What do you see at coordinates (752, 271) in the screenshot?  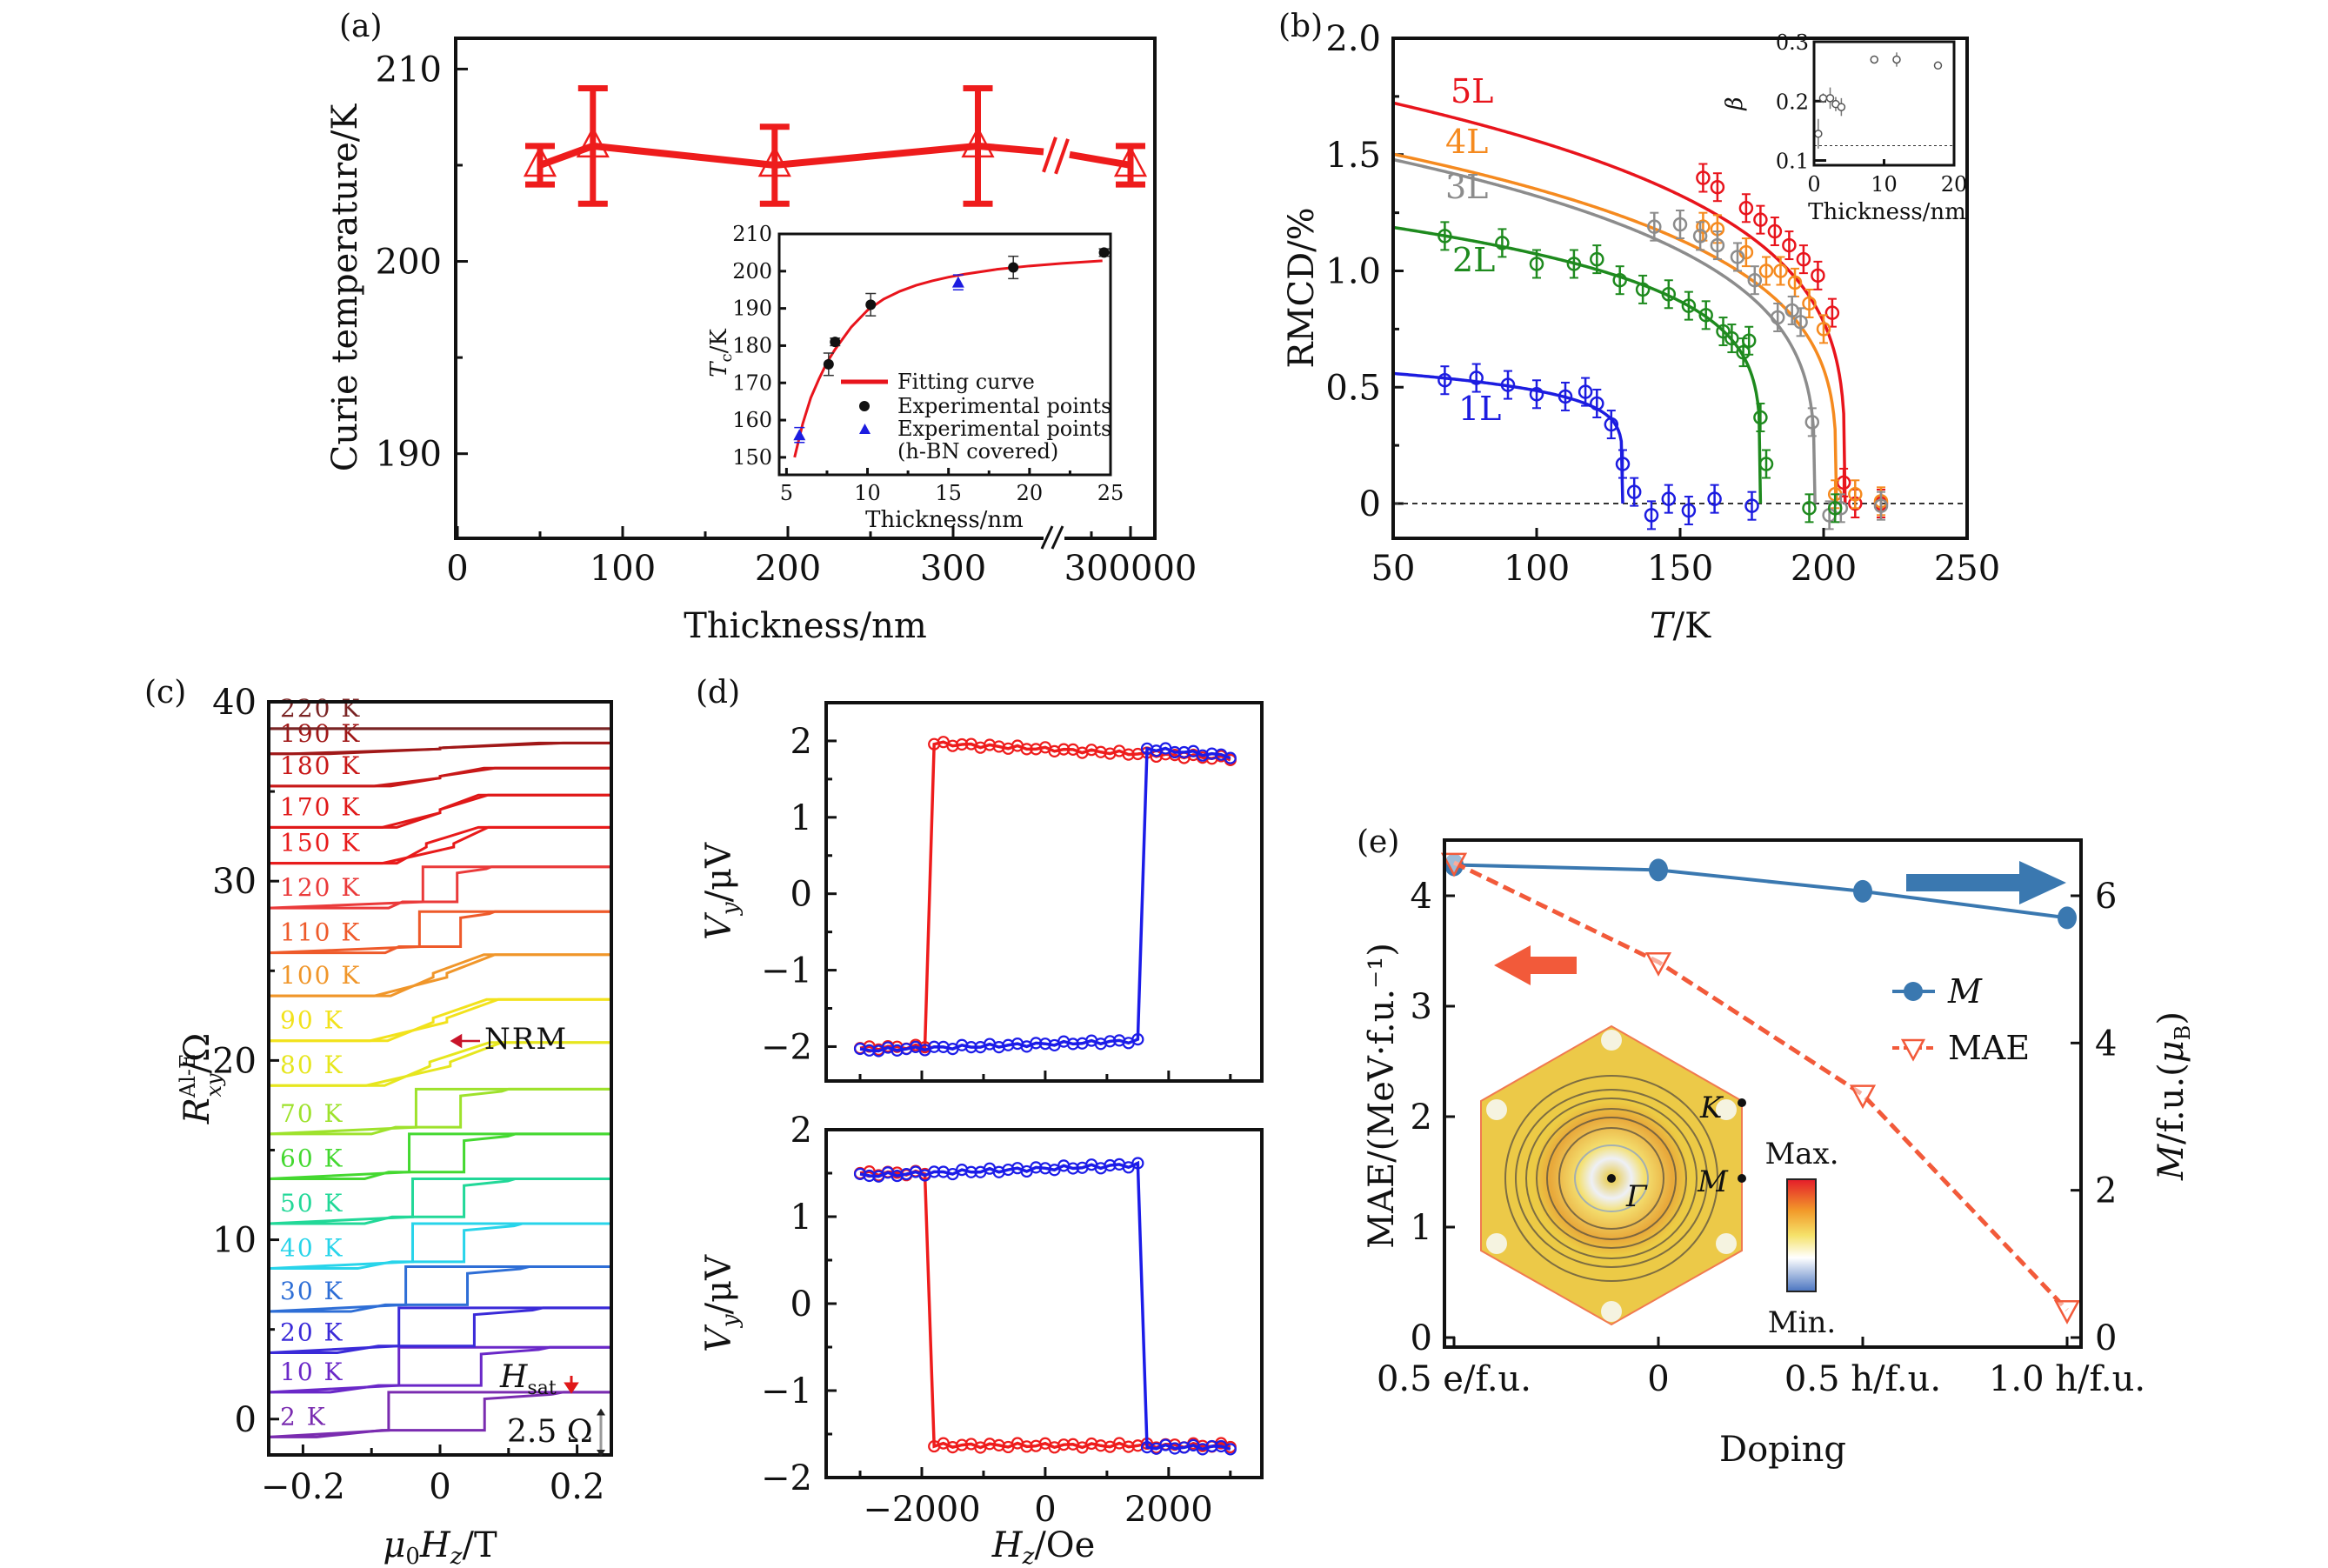 I see `inset-y-tick-label-a: 200` at bounding box center [752, 271].